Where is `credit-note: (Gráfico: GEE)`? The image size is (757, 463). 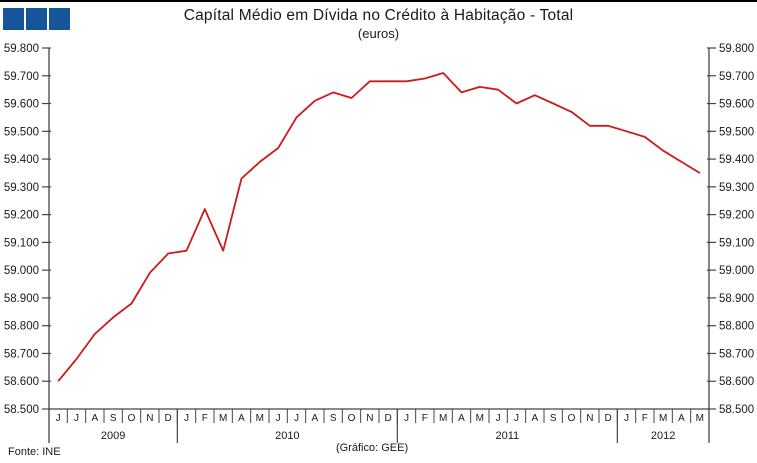
credit-note: (Gráfico: GEE) is located at coordinates (372, 448).